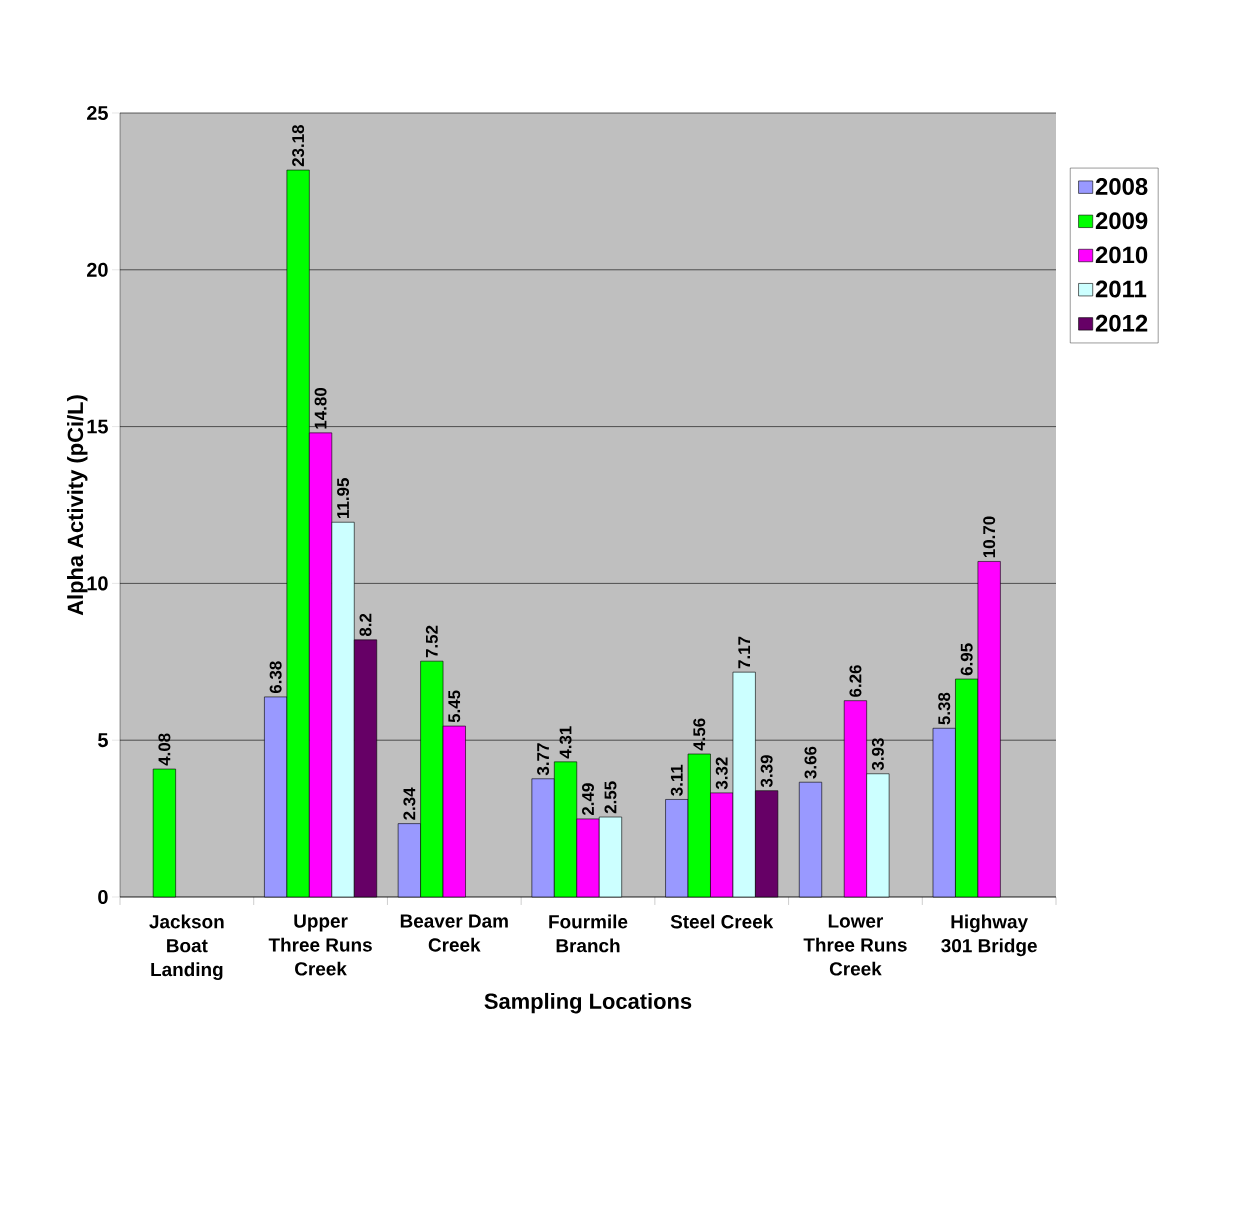  I want to click on data-label: 2.49, so click(588, 799).